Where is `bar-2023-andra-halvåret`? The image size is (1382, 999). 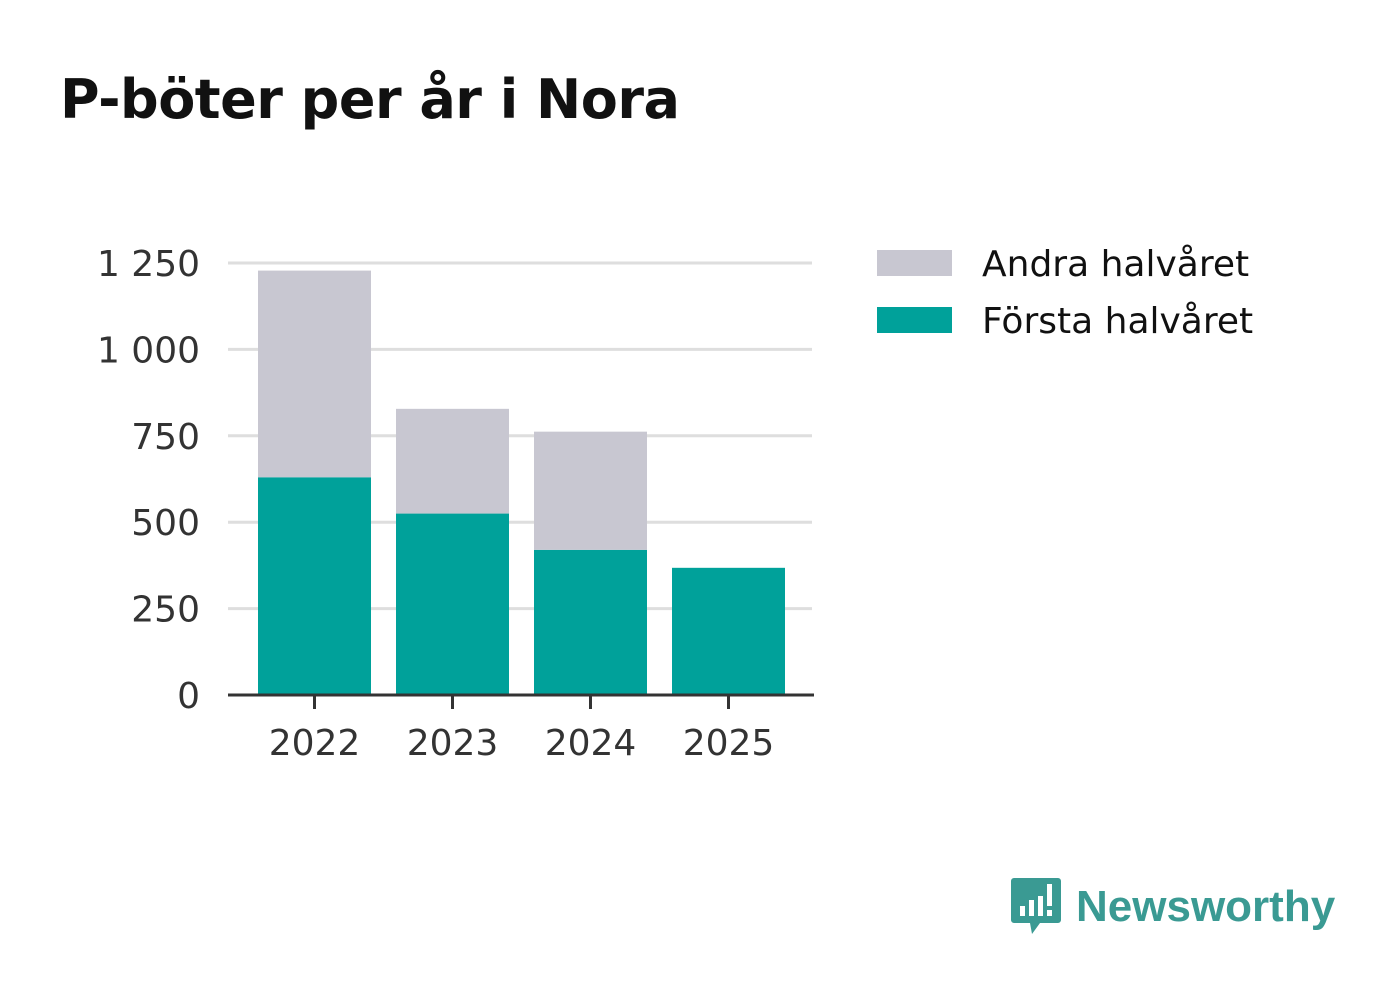 bar-2023-andra-halvåret is located at coordinates (452, 461).